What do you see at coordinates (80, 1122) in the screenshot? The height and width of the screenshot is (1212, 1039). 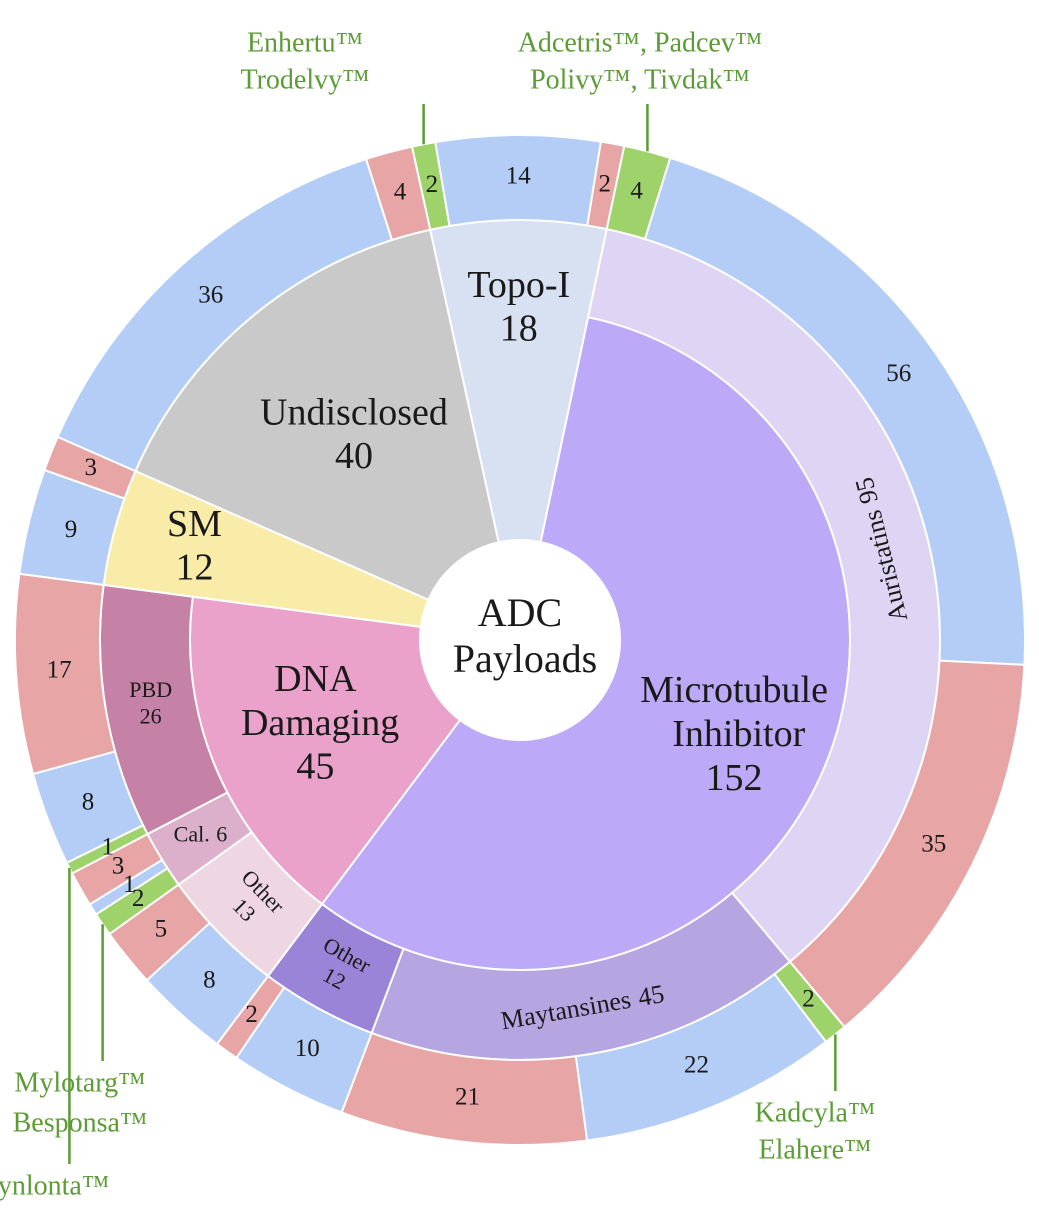 I see `annotation-text: Besponsa™` at bounding box center [80, 1122].